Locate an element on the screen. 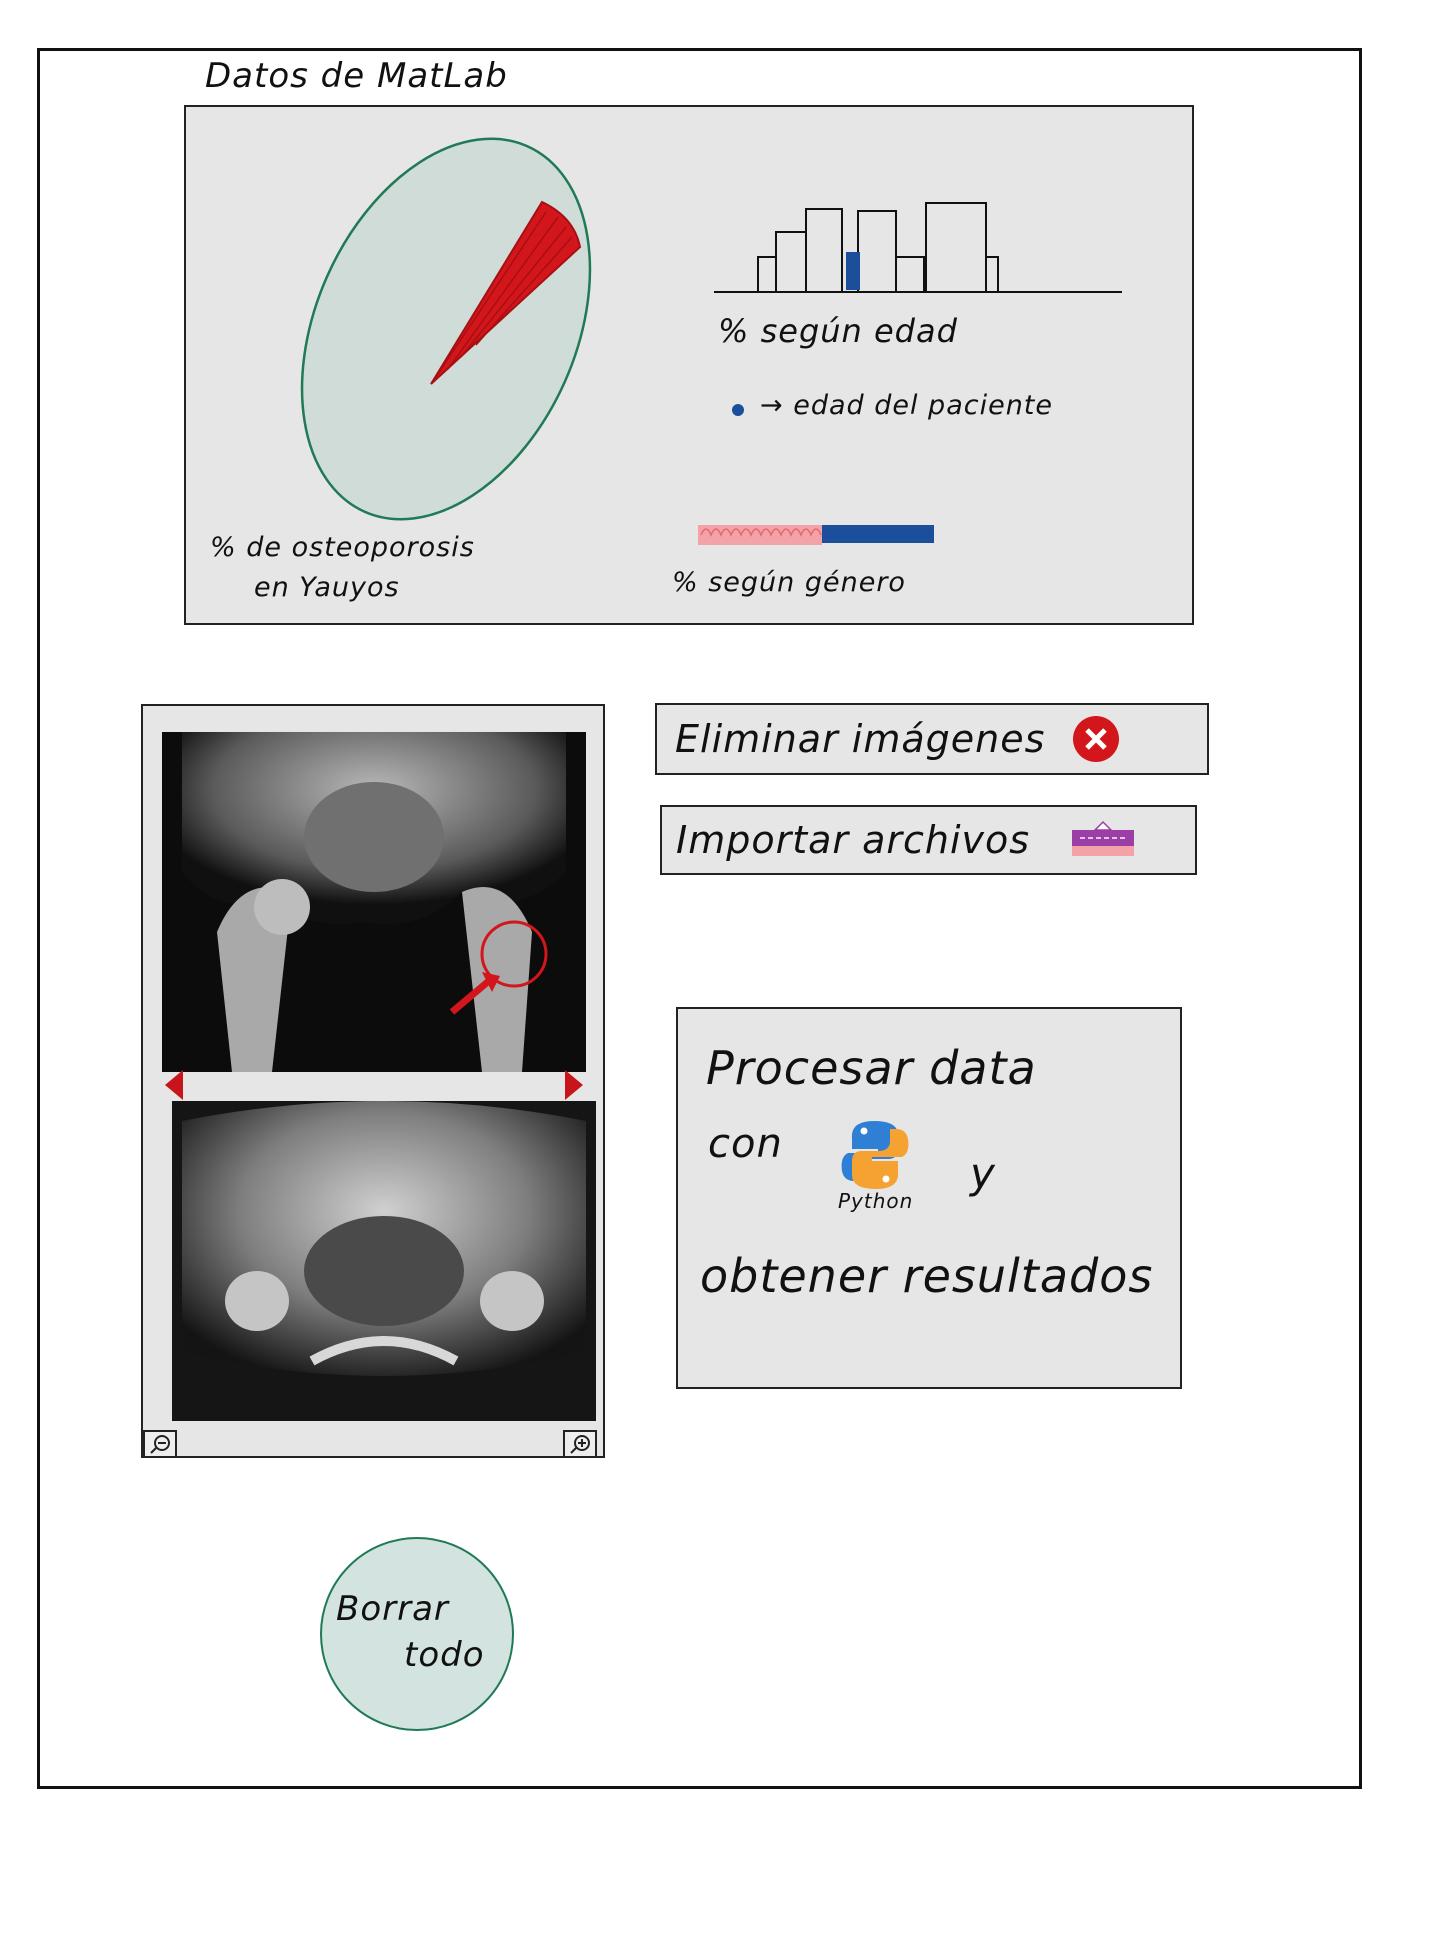 The height and width of the screenshot is (1935, 1456). age-histogram-label: % según edad is located at coordinates (838, 331).